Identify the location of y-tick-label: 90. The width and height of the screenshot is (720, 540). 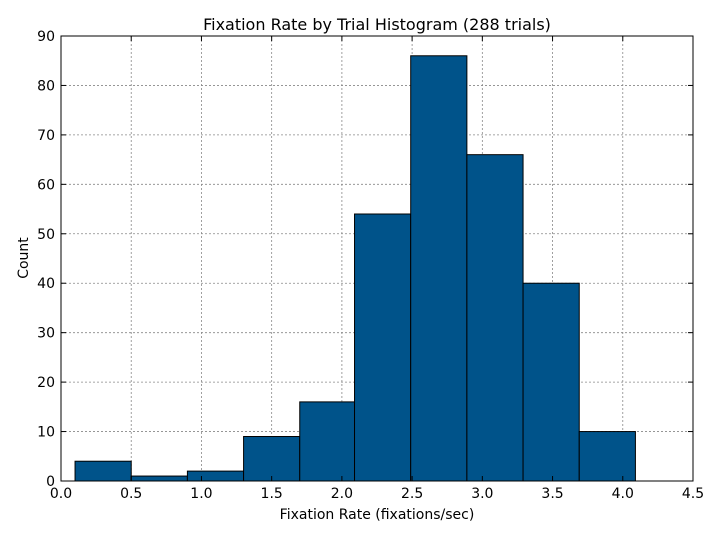
(46, 37).